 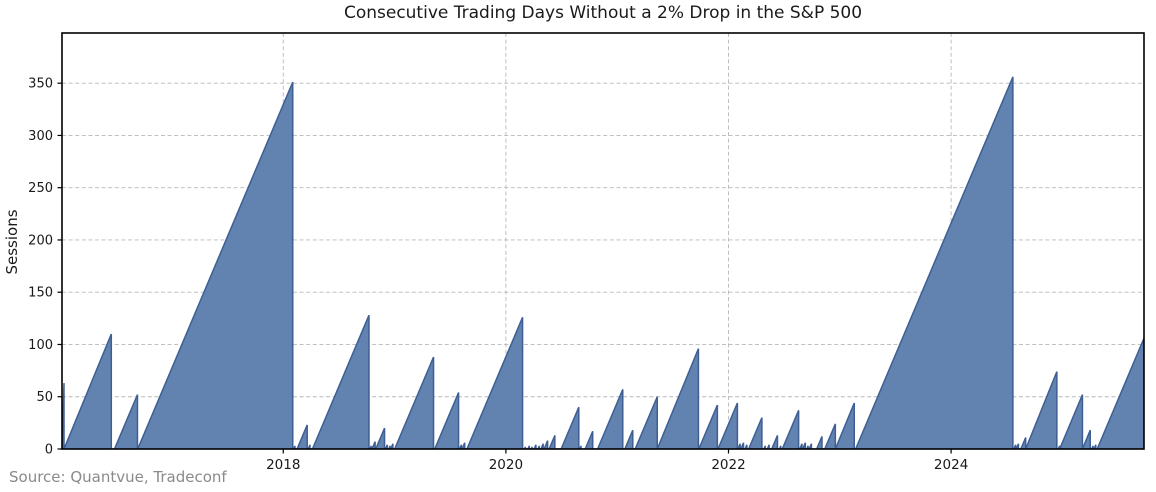 What do you see at coordinates (40, 188) in the screenshot?
I see `y-tick-label: 250` at bounding box center [40, 188].